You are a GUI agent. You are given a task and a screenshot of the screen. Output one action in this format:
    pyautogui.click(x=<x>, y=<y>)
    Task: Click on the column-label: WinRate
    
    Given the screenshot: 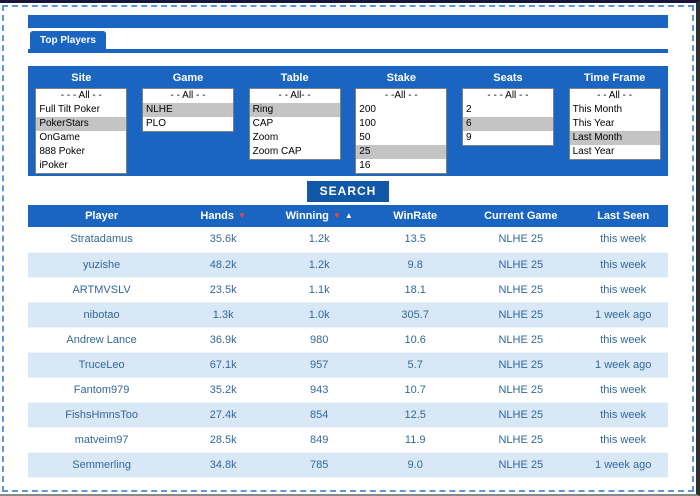 What is the action you would take?
    pyautogui.click(x=415, y=216)
    